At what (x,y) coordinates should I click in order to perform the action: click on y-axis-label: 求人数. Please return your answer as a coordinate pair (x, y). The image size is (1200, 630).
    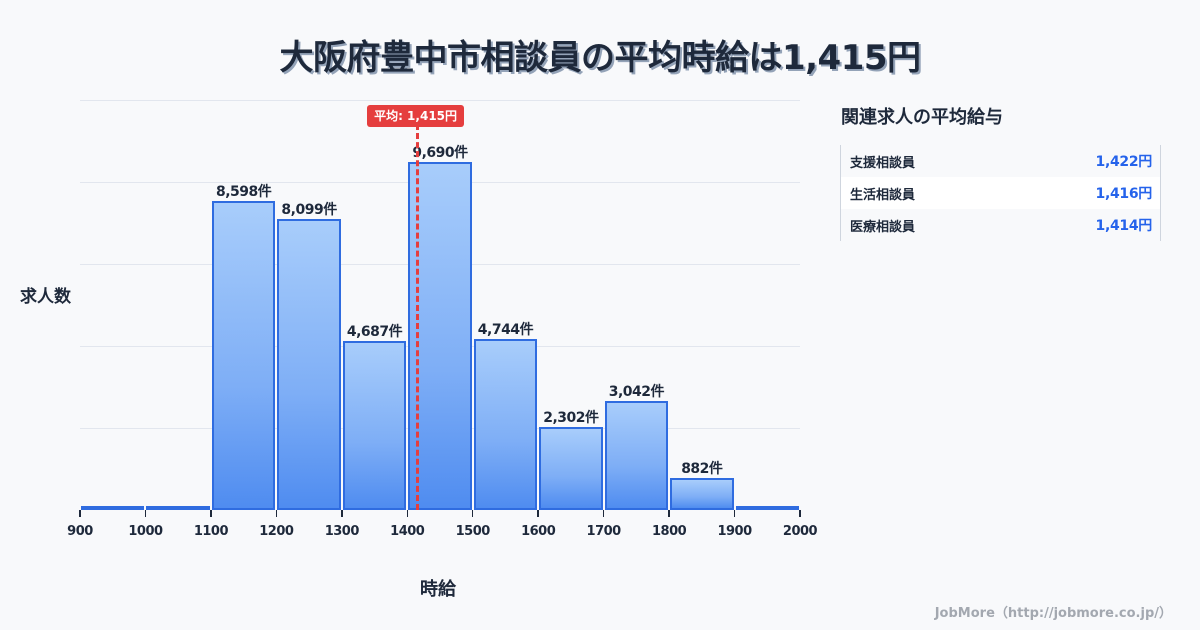
    Looking at the image, I should click on (45, 297).